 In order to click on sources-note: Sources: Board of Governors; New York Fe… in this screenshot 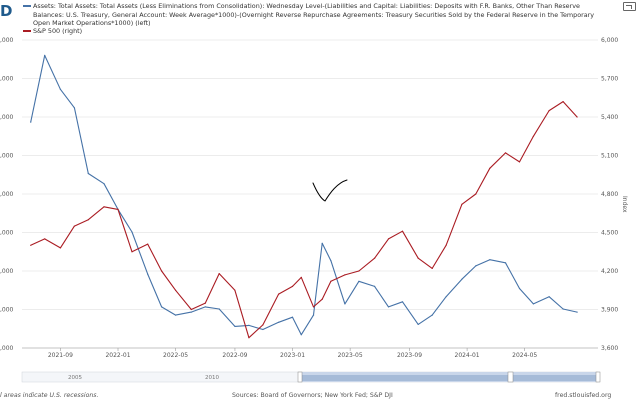, I will do `click(312, 395)`.